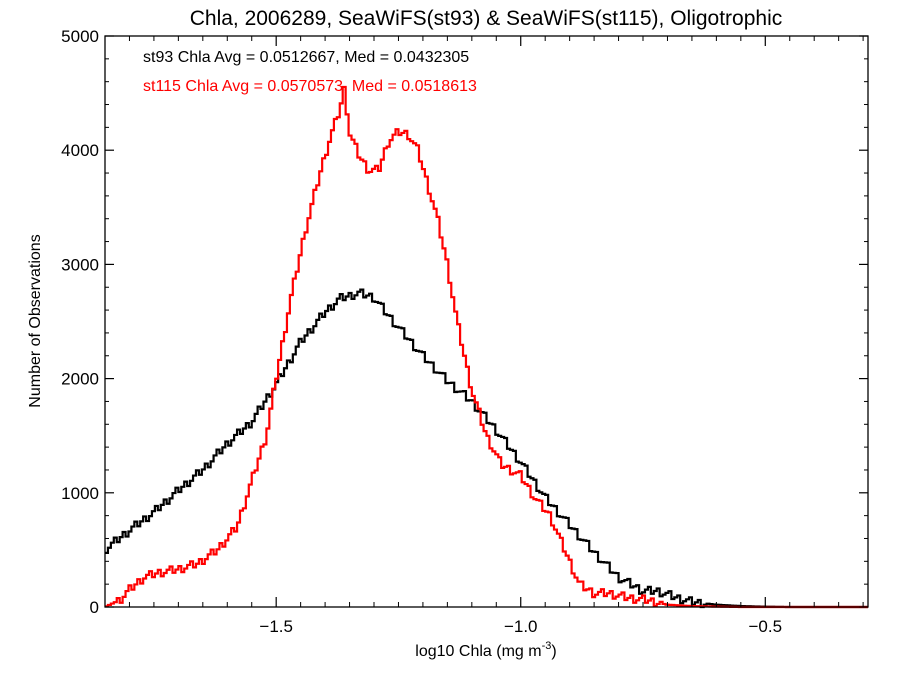 Image resolution: width=900 pixels, height=675 pixels. Describe the element at coordinates (80, 264) in the screenshot. I see `y-tick-label: 3000` at that location.